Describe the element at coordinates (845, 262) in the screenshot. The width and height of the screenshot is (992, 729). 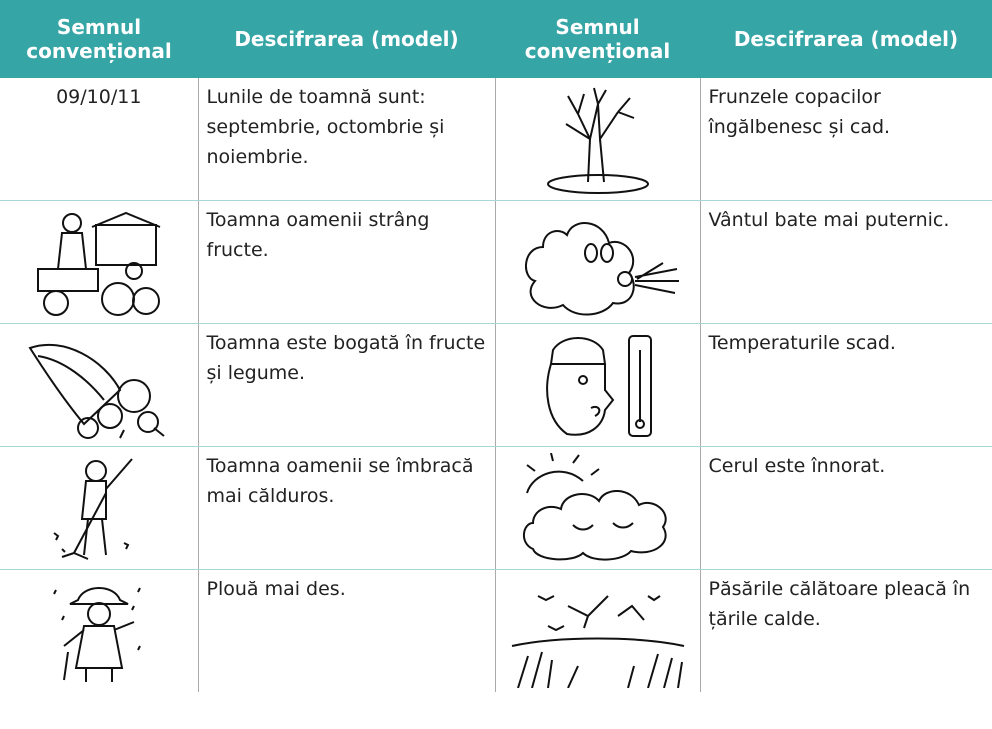
I see `description: Vântul bate mai puternic.` at that location.